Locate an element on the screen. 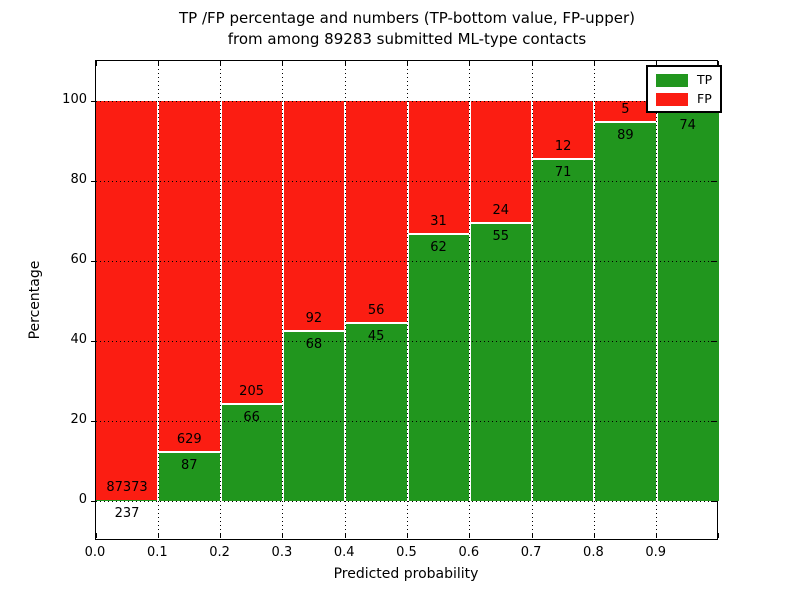  legend-label: TP is located at coordinates (705, 79).